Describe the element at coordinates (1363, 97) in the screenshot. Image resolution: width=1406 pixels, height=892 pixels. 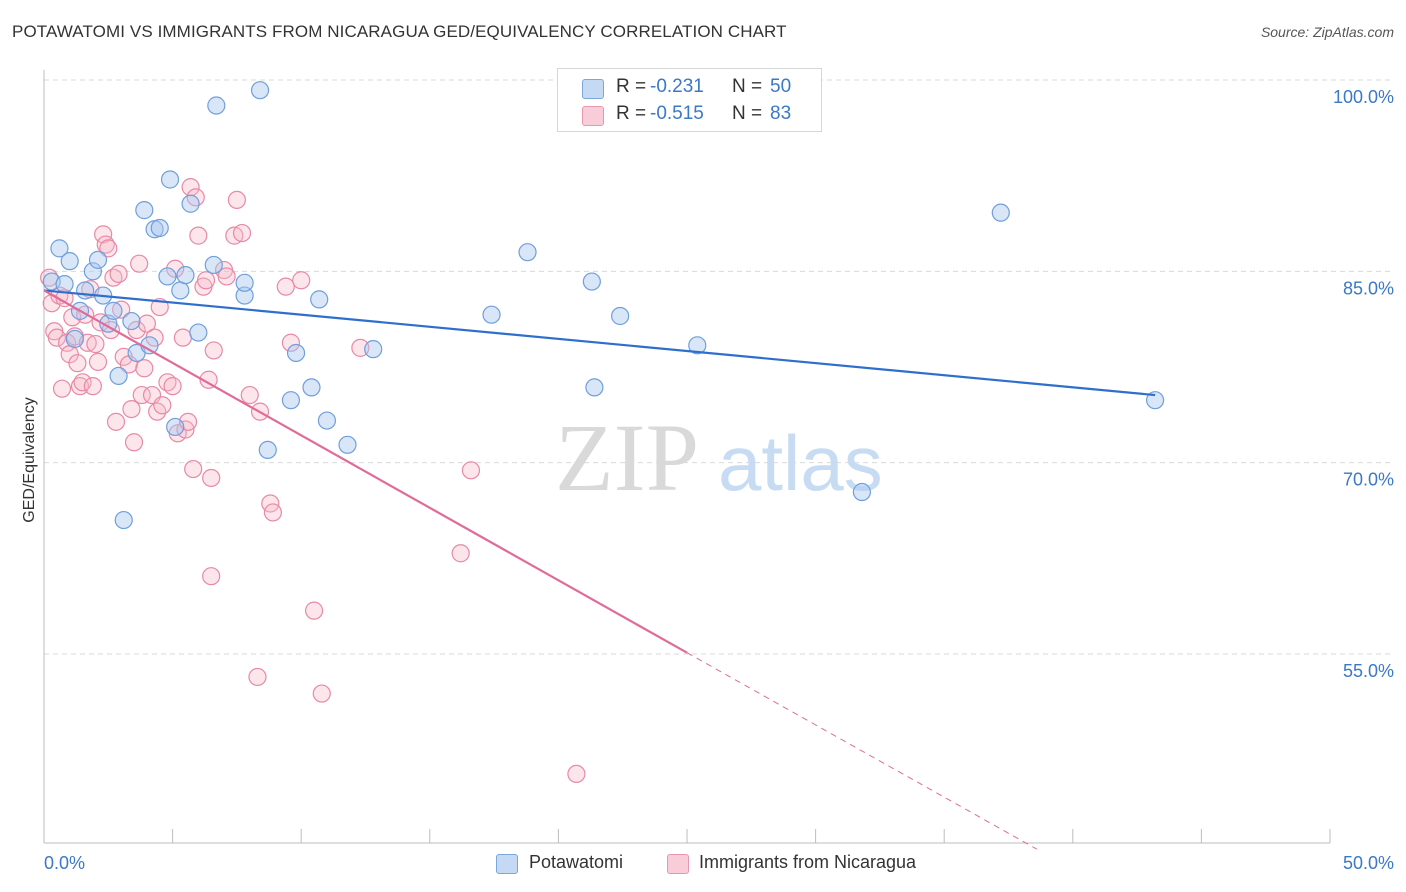
I see `y-tick-label: 100.0%` at that location.